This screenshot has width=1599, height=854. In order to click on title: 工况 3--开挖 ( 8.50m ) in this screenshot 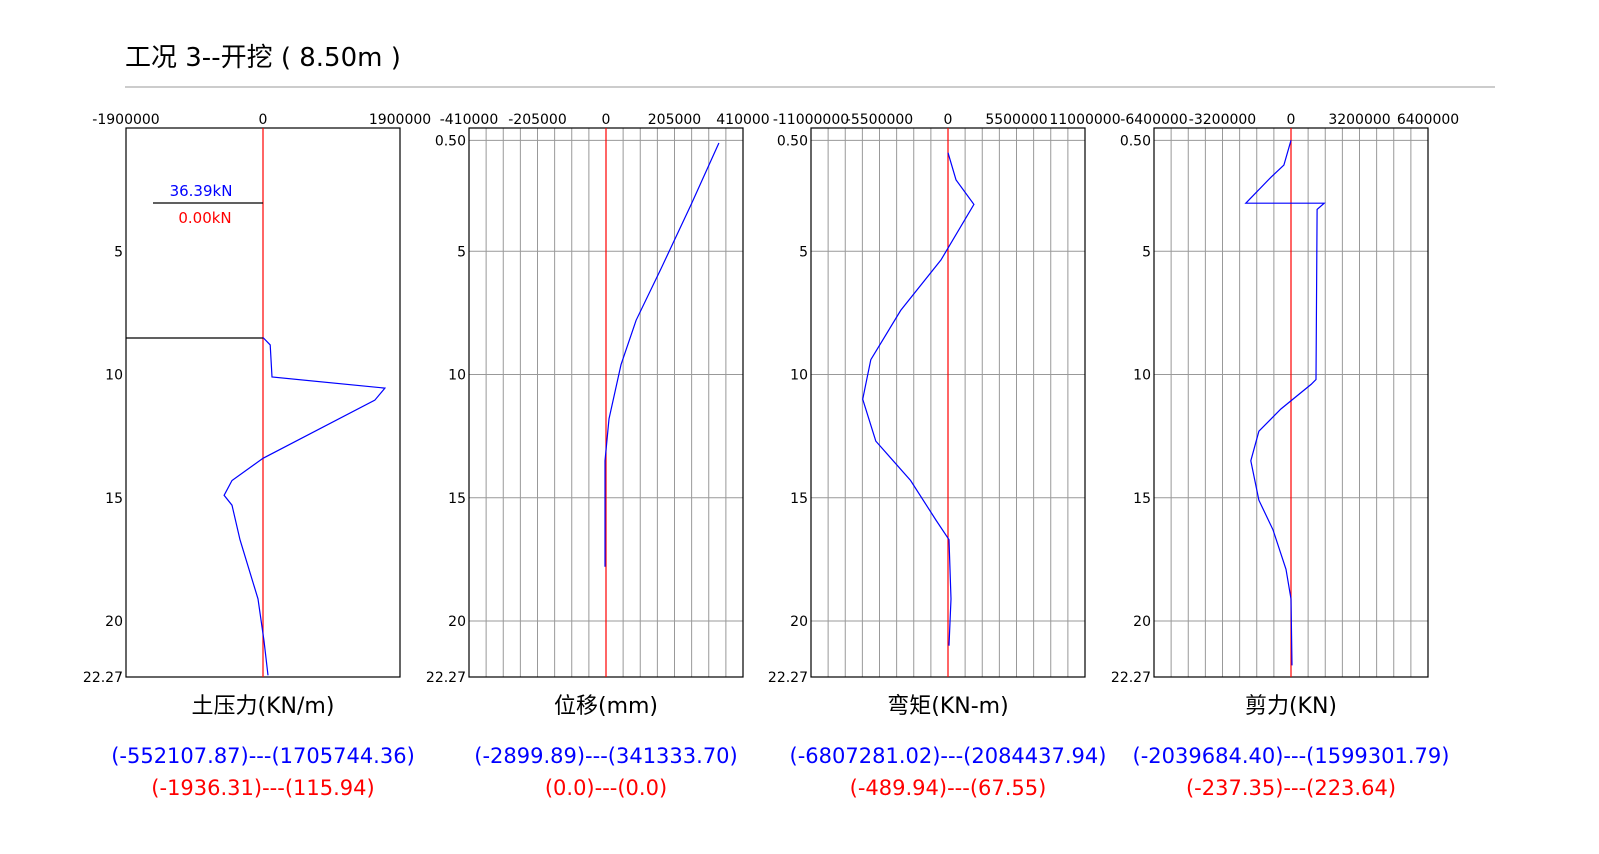, I will do `click(263, 58)`.